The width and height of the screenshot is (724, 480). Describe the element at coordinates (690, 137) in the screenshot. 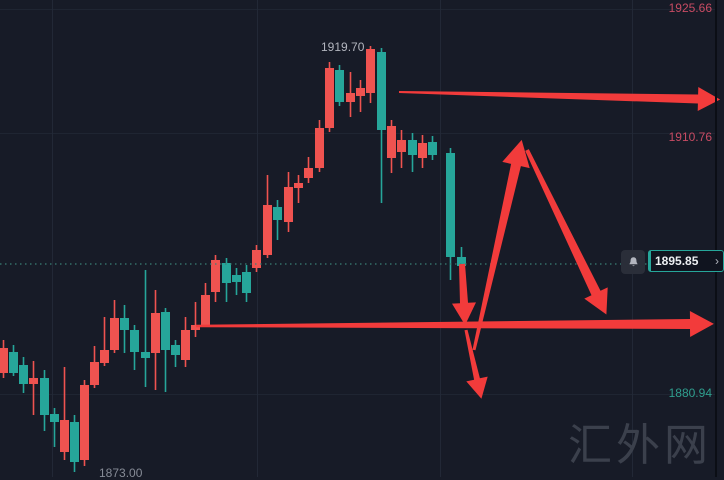

I see `axis-label-1910: 1910.76` at that location.